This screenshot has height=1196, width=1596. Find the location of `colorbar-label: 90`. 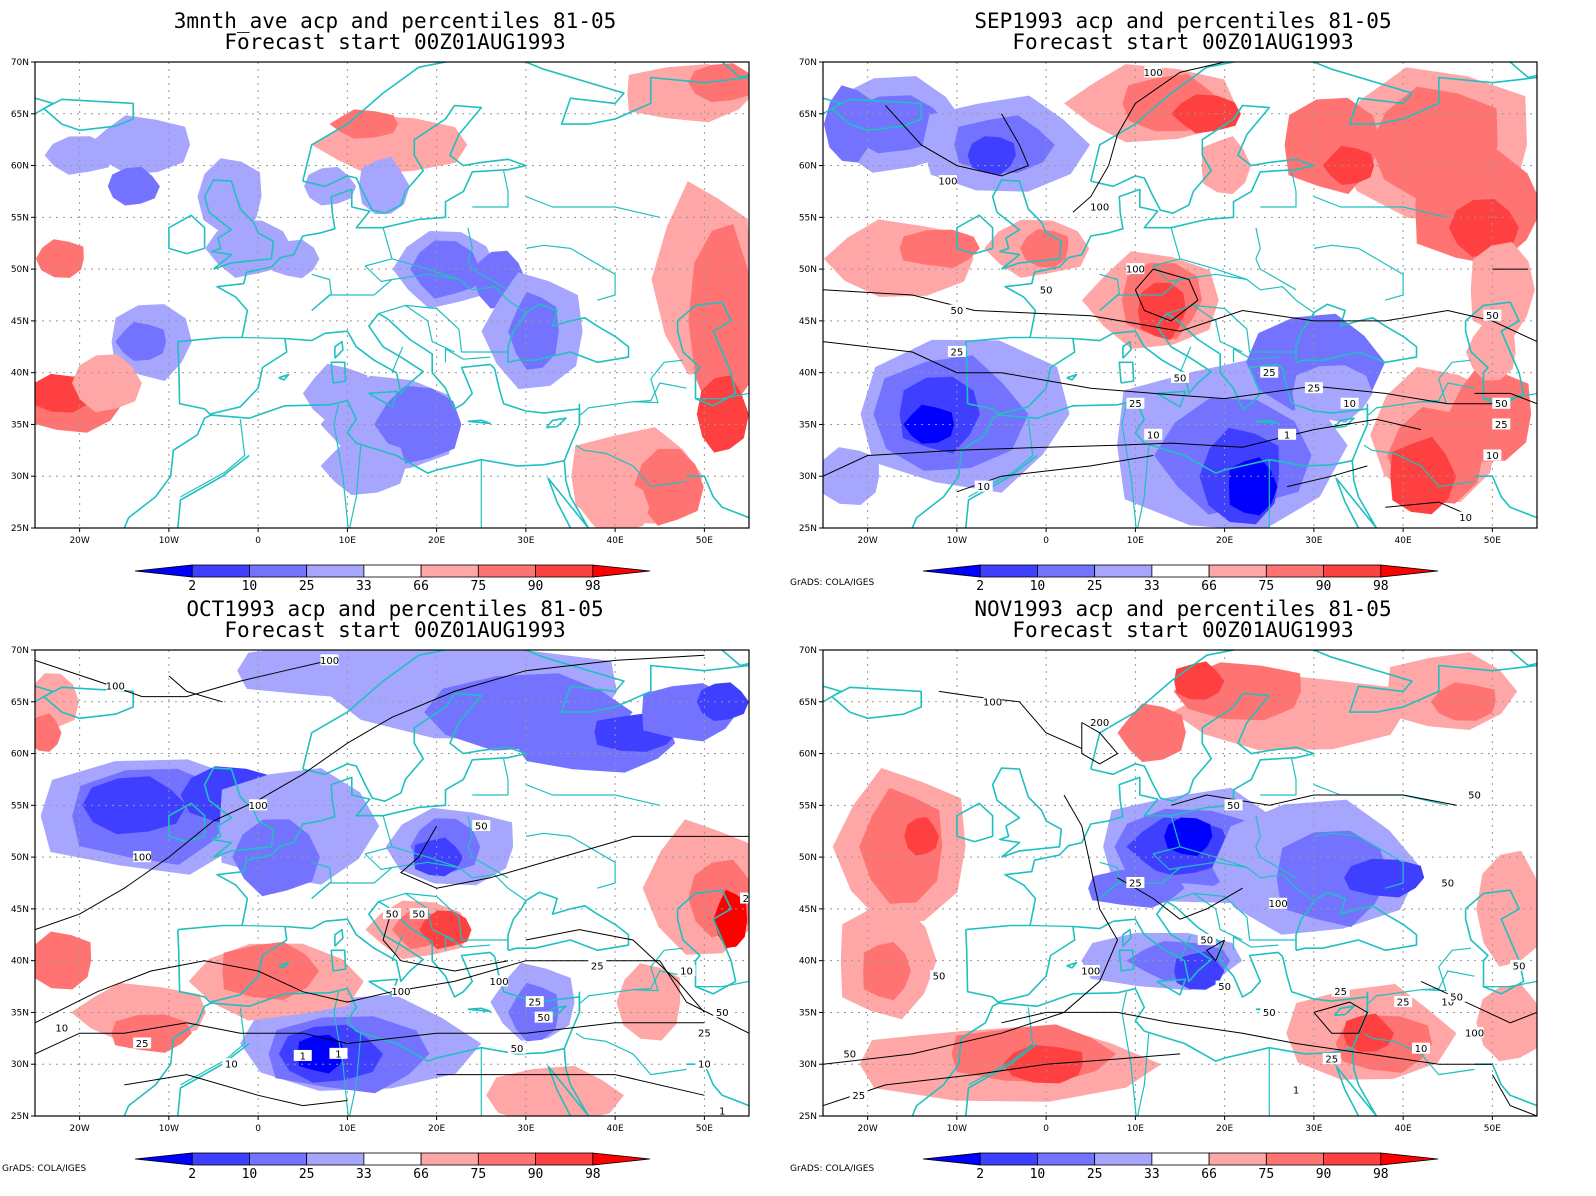

colorbar-label: 90 is located at coordinates (1324, 584).